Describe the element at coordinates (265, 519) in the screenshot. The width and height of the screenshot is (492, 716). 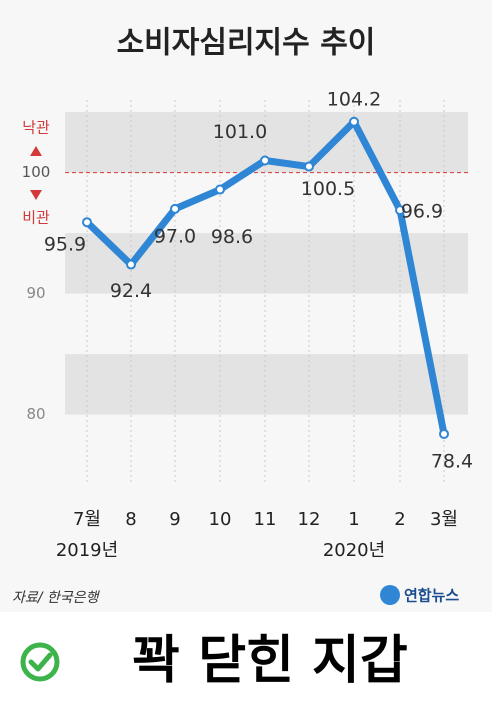
I see `x-tick-label: 11` at that location.